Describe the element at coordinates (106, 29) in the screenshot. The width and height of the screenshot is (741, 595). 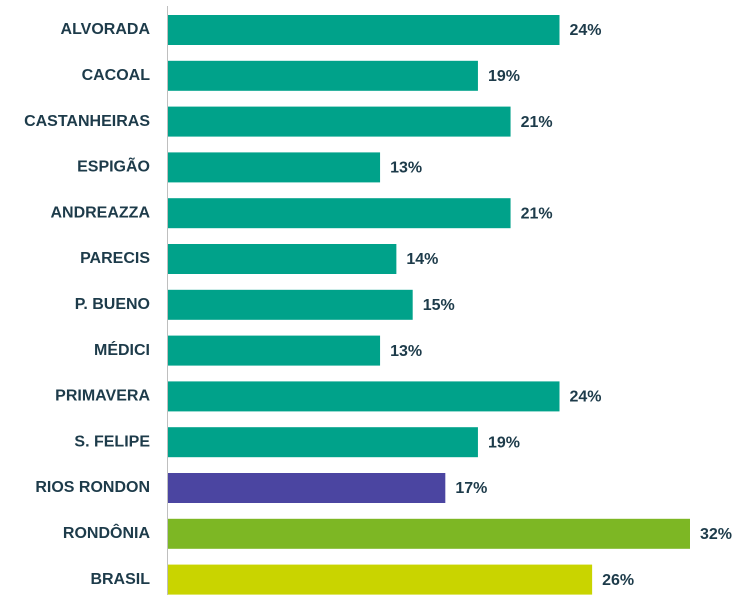
I see `category-label: ALVORADA` at that location.